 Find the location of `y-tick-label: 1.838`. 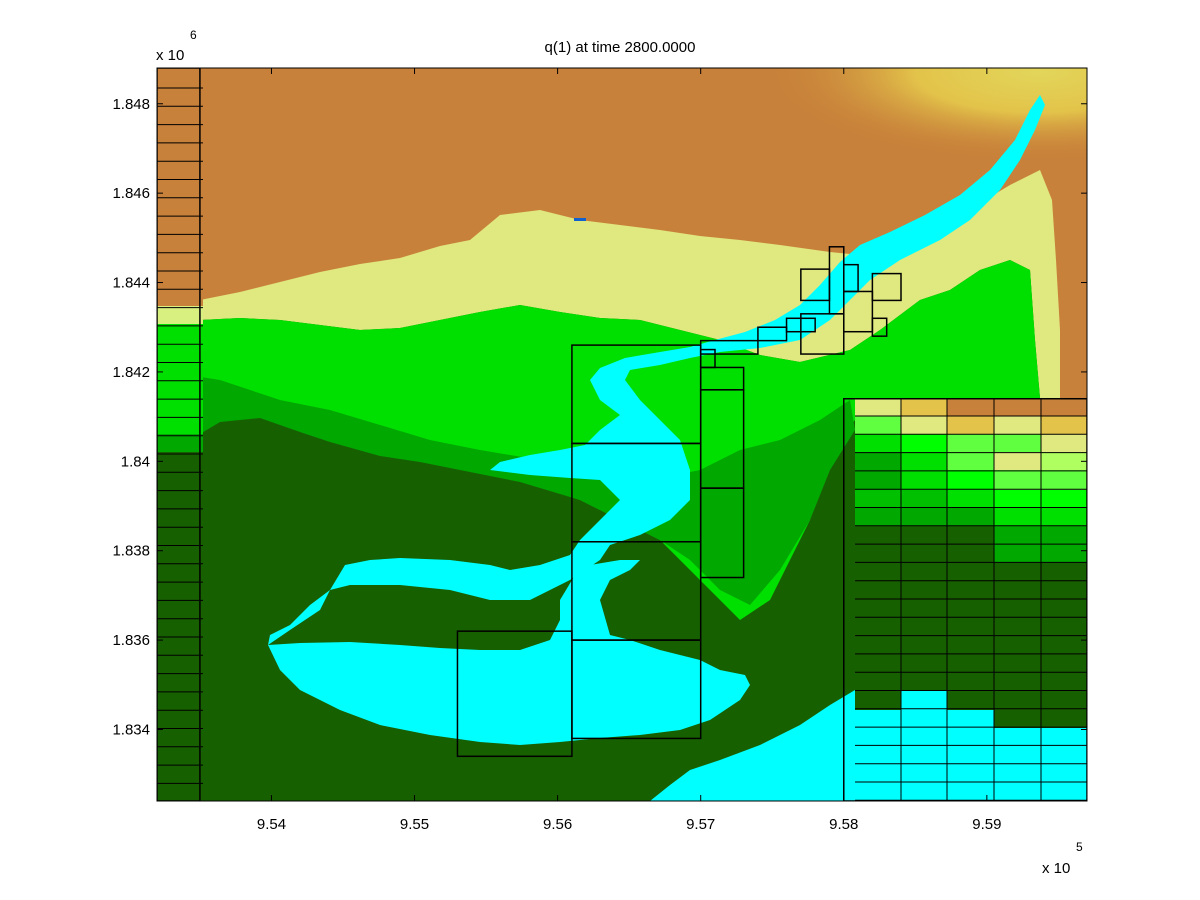

y-tick-label: 1.838 is located at coordinates (131, 551).